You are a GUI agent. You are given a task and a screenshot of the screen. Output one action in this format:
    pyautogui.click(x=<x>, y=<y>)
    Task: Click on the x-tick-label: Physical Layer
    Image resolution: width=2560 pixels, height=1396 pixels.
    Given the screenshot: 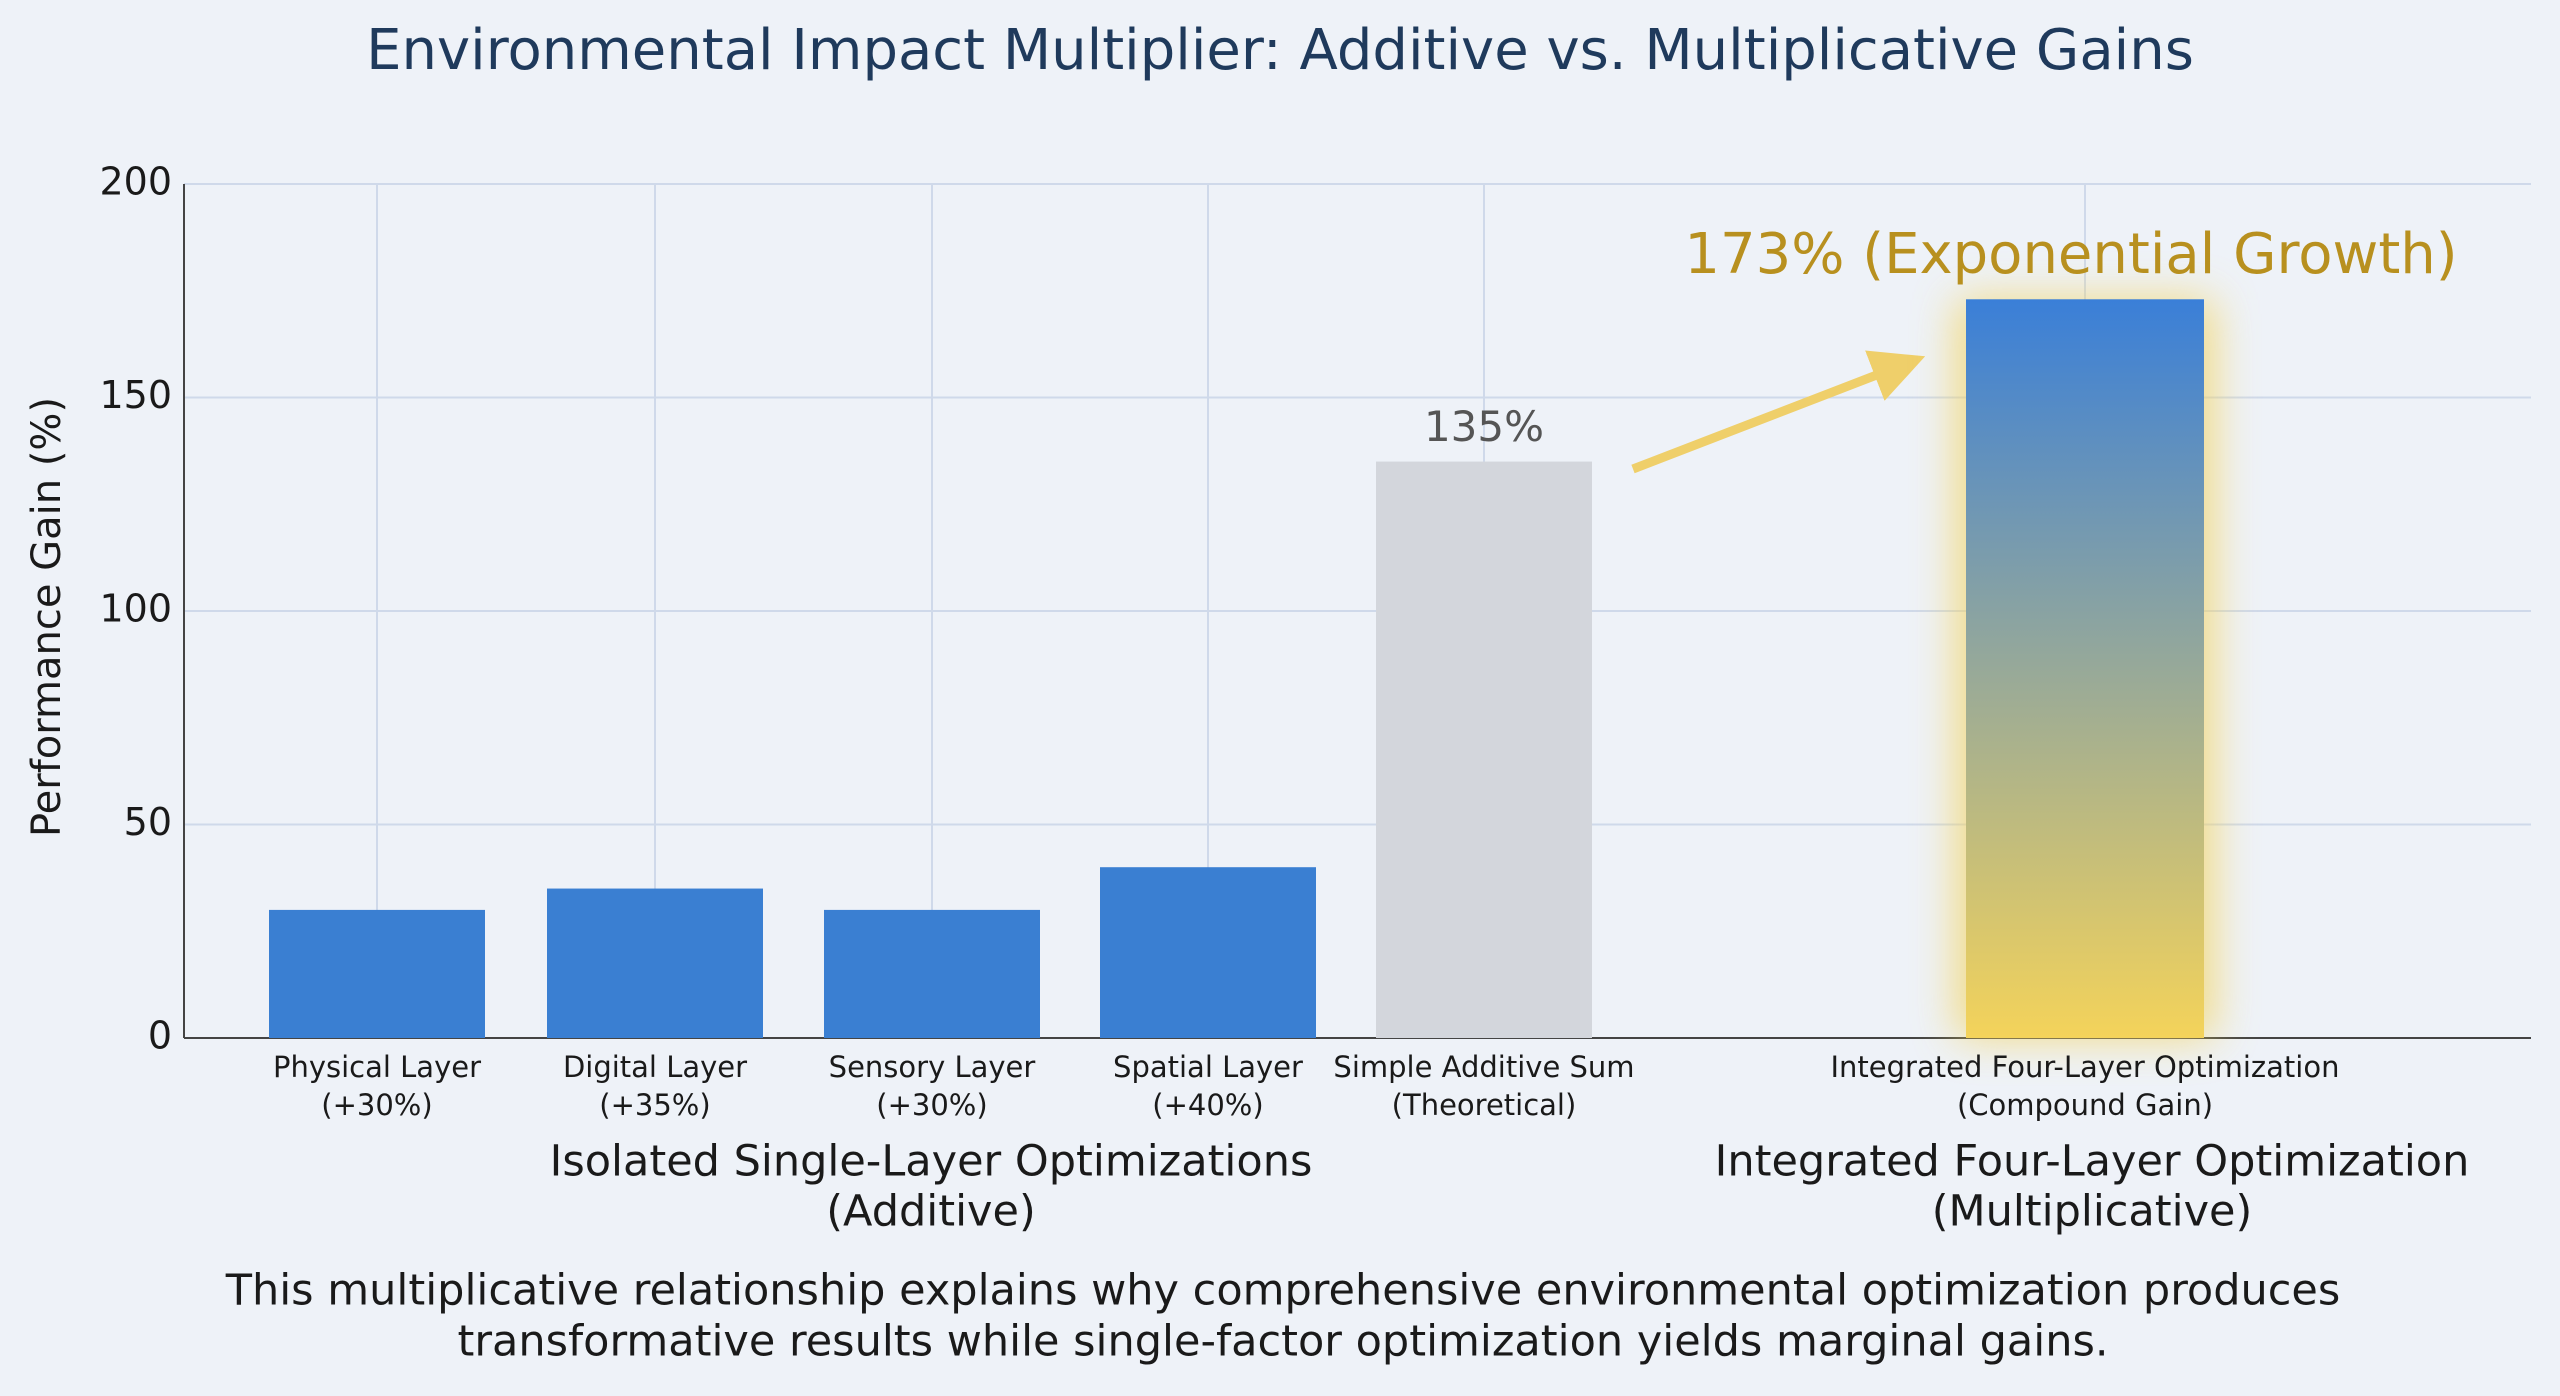 What is the action you would take?
    pyautogui.click(x=377, y=1067)
    